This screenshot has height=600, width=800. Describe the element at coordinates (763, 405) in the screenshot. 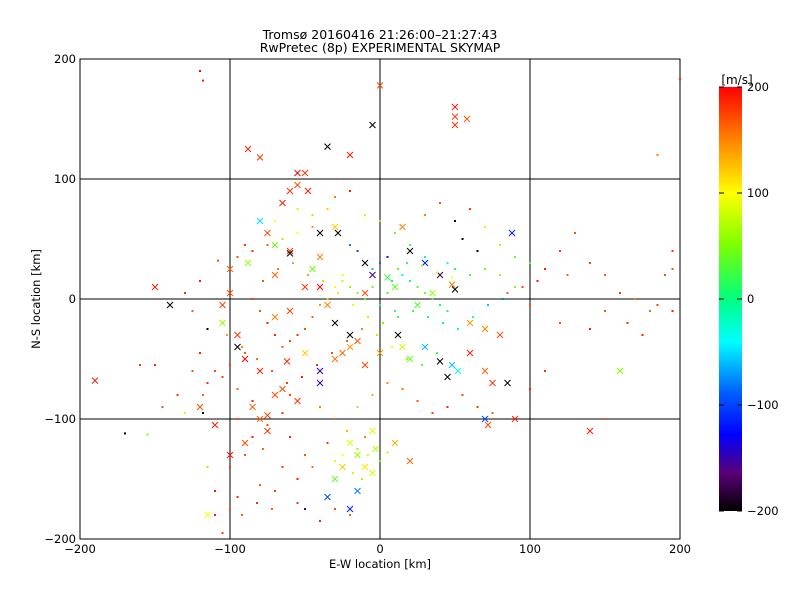

I see `colorbar-tick-label: −100` at that location.